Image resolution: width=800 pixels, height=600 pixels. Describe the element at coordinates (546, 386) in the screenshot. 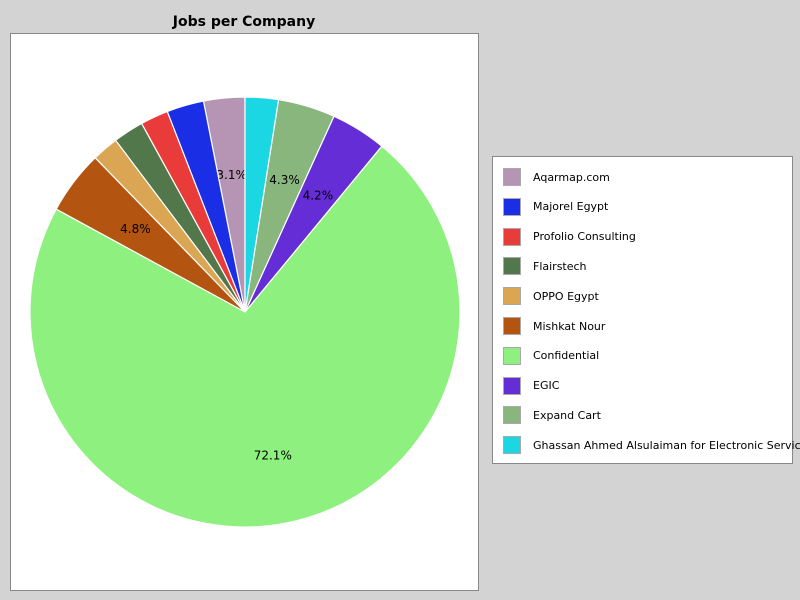

I see `legend-label: EGIC` at that location.